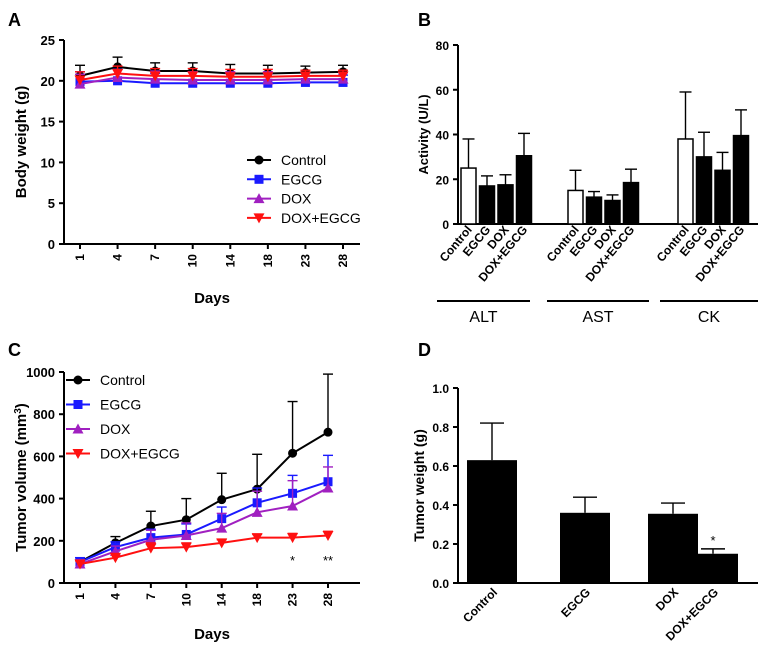 This screenshot has width=765, height=665. What do you see at coordinates (80, 257) in the screenshot?
I see `x-tick-label: 1` at bounding box center [80, 257].